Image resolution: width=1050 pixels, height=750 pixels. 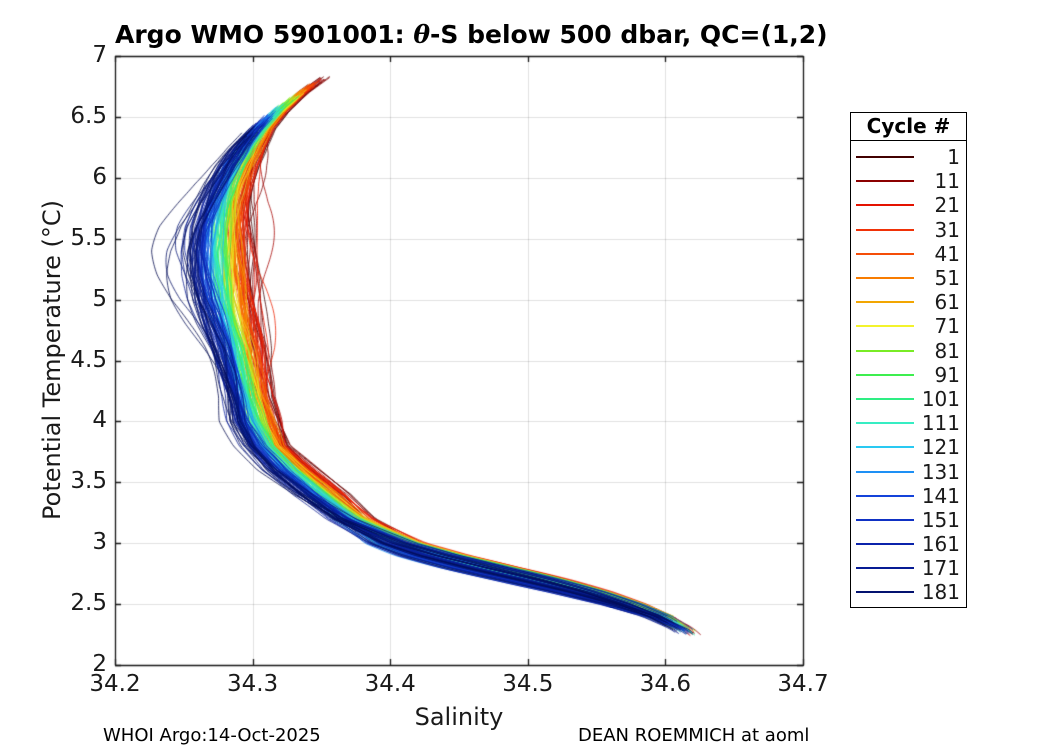 What do you see at coordinates (940, 592) in the screenshot?
I see `legend-entry-label: 181` at bounding box center [940, 592].